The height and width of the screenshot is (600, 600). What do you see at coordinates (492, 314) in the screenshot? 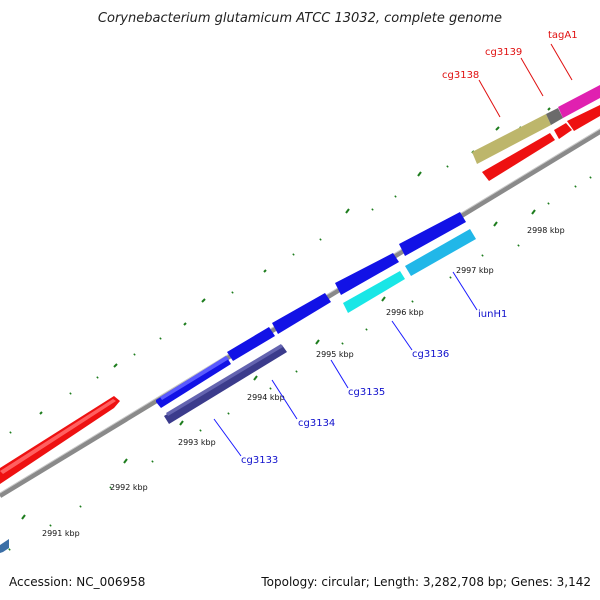
I see `gene-label-iunH1: iunH1` at bounding box center [492, 314].